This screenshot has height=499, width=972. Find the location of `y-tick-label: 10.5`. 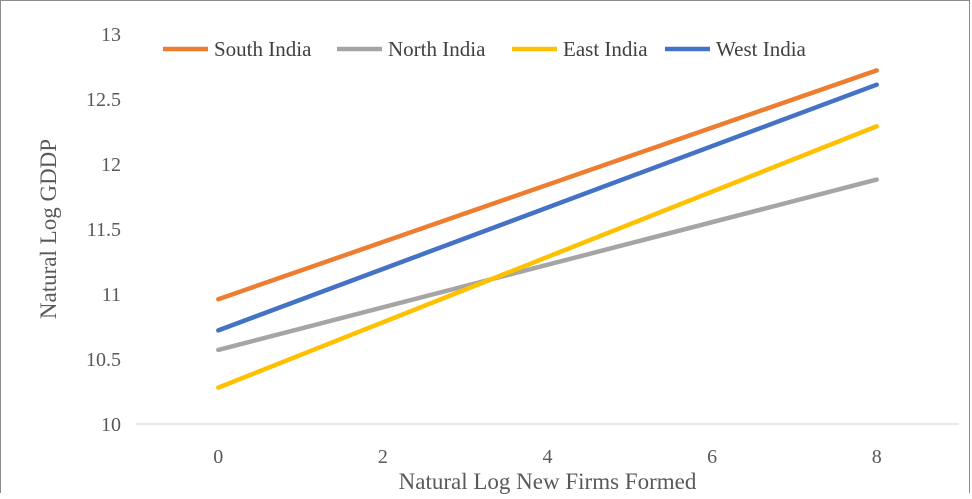

y-tick-label: 10.5 is located at coordinates (103, 360).